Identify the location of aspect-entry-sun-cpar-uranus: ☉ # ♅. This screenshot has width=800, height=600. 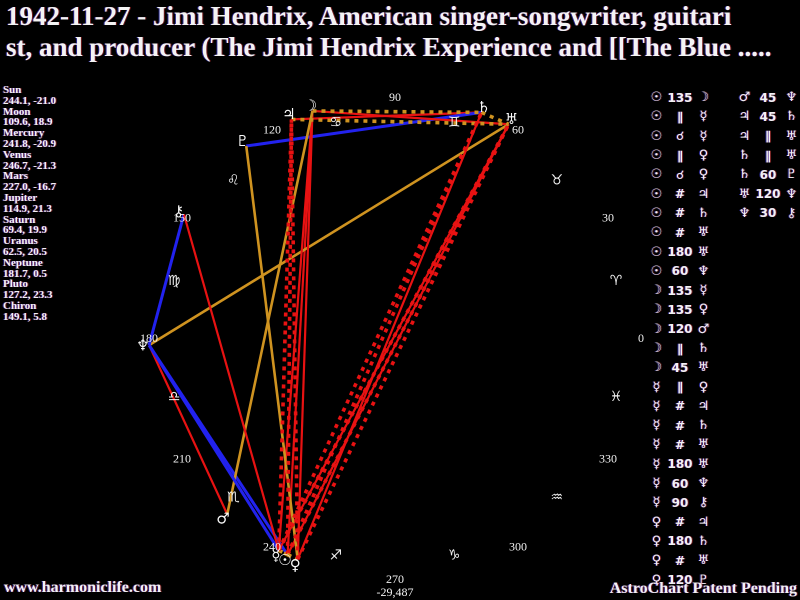
(680, 232).